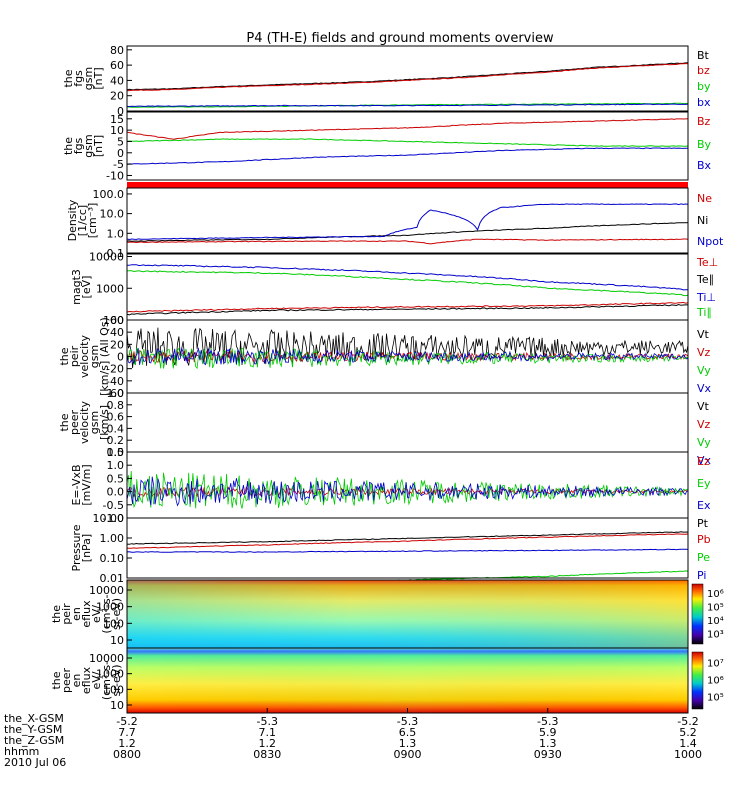  Describe the element at coordinates (704, 198) in the screenshot. I see `legend-Ne: Ne` at that location.